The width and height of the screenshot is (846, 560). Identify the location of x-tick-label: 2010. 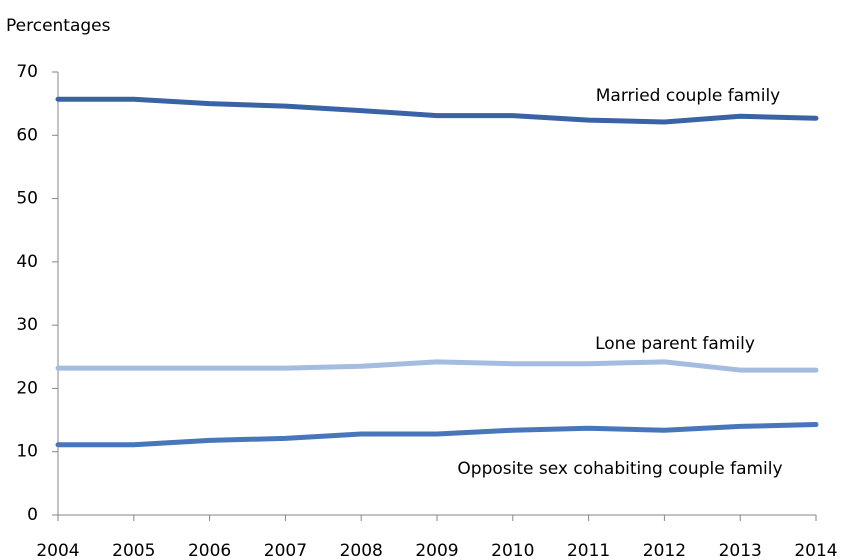
(512, 550).